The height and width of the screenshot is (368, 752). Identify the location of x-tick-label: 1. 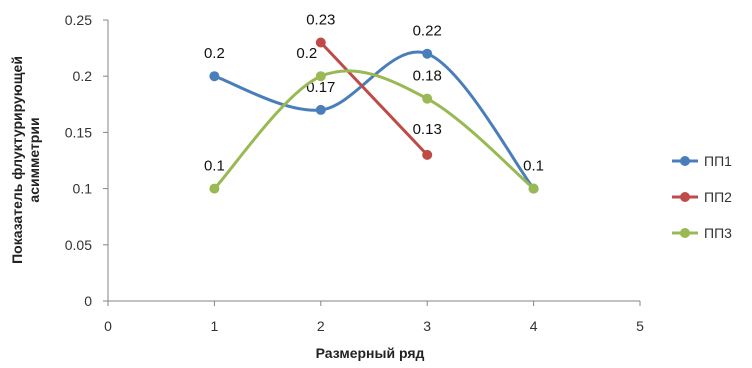
(215, 326).